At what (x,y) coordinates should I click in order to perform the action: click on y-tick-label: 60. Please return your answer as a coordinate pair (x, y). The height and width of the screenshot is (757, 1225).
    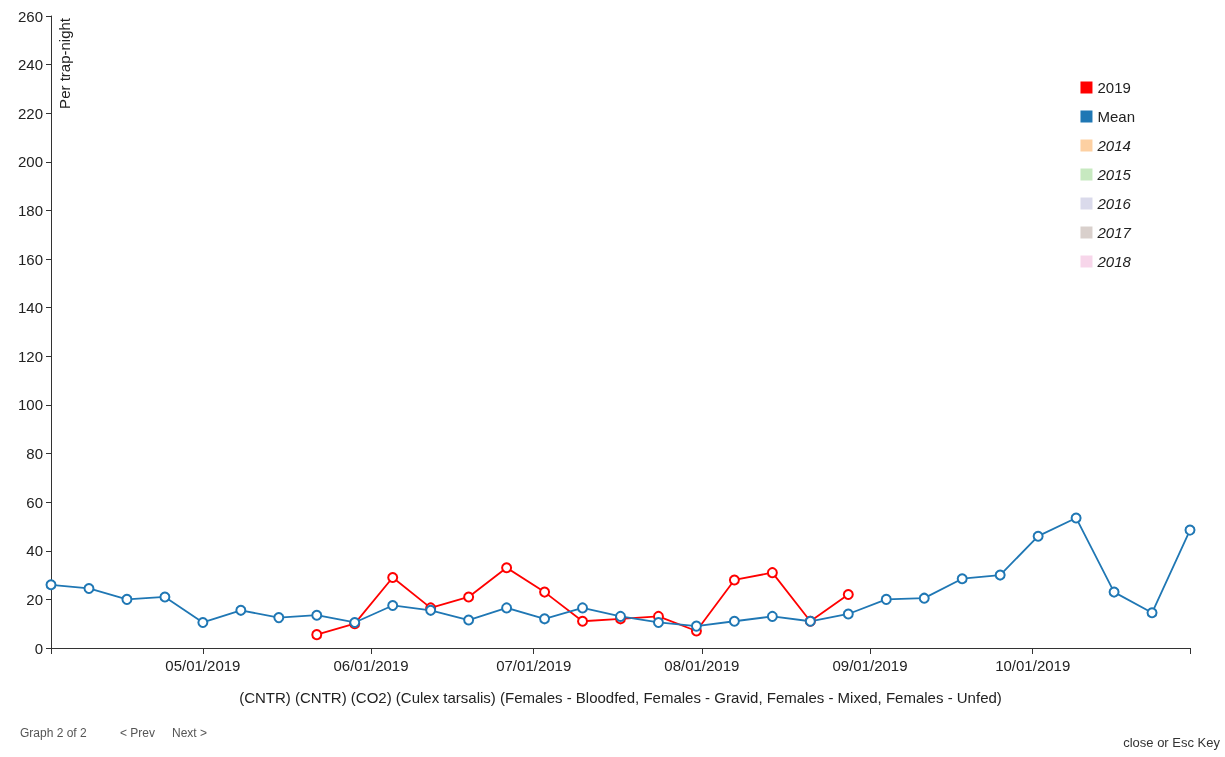
    Looking at the image, I should click on (34, 502).